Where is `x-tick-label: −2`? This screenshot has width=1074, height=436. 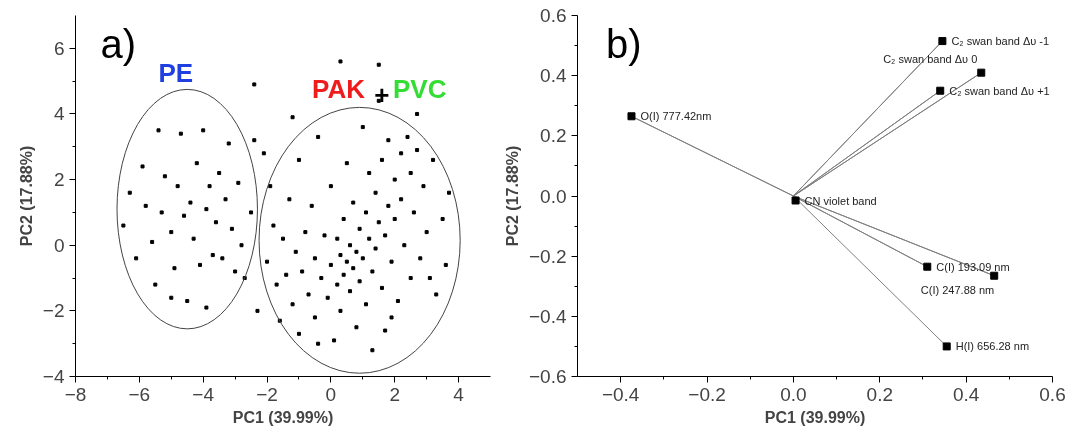 x-tick-label: −2 is located at coordinates (267, 394).